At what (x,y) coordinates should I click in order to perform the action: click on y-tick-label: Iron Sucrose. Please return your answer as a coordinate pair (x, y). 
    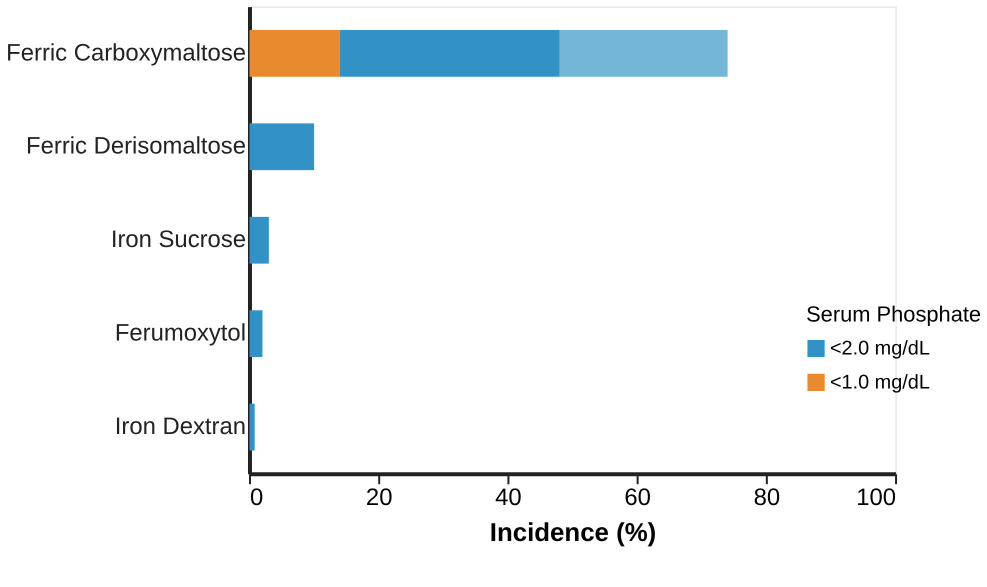
    Looking at the image, I should click on (178, 240).